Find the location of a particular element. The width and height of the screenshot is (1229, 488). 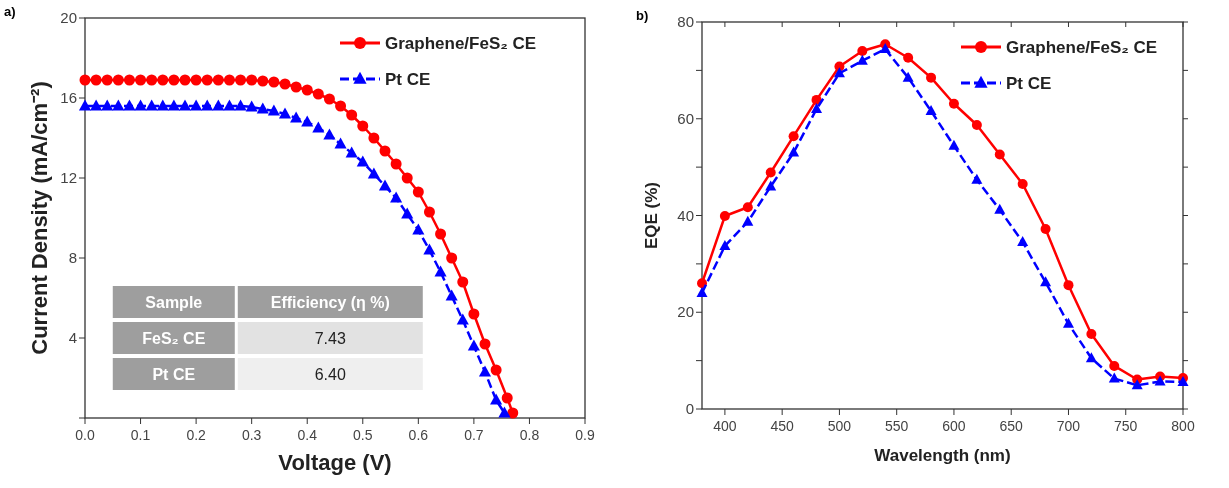

x-tick-label: 0.8 is located at coordinates (529, 435).